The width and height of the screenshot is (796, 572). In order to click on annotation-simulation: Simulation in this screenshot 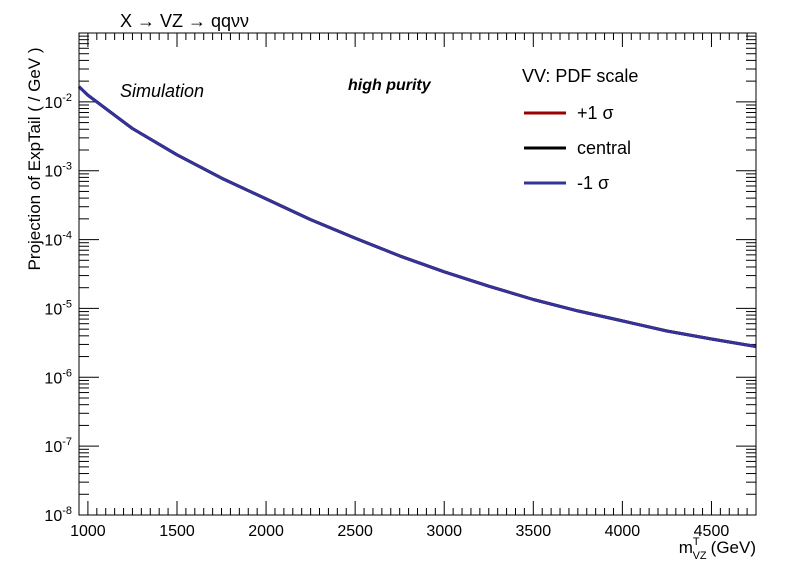, I will do `click(162, 91)`.